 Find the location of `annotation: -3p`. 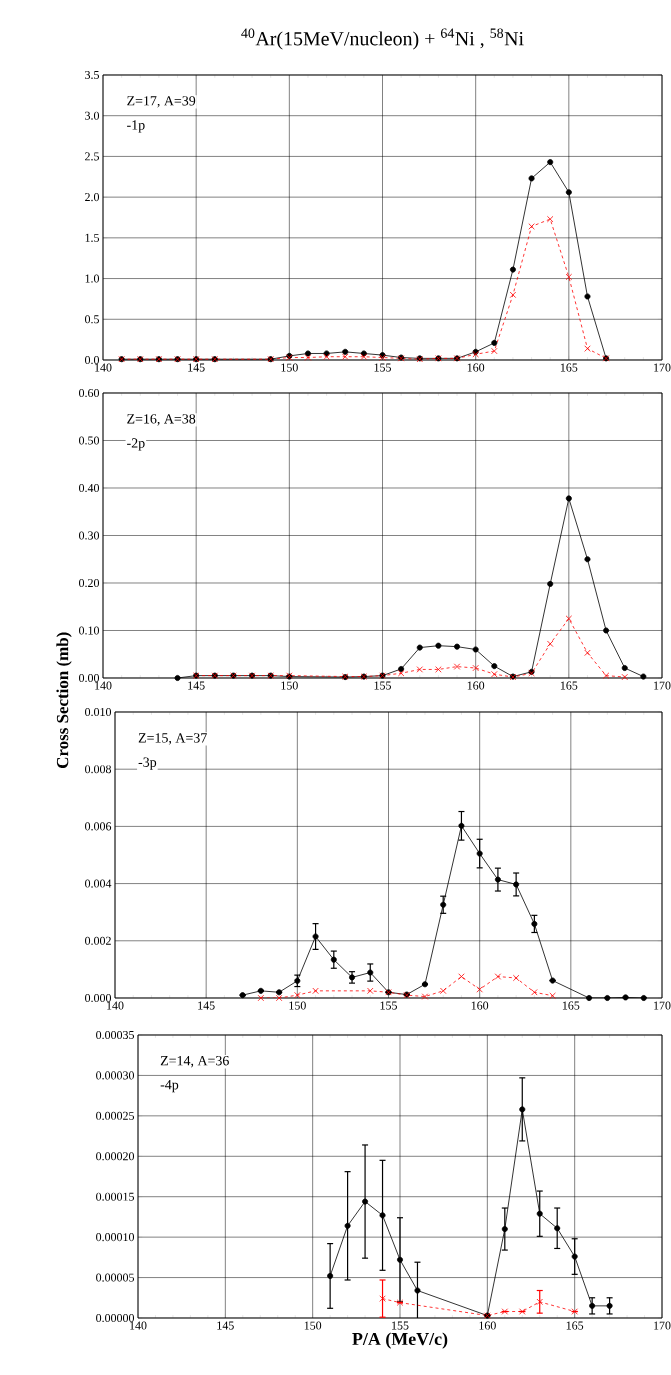

annotation: -3p is located at coordinates (147, 763).